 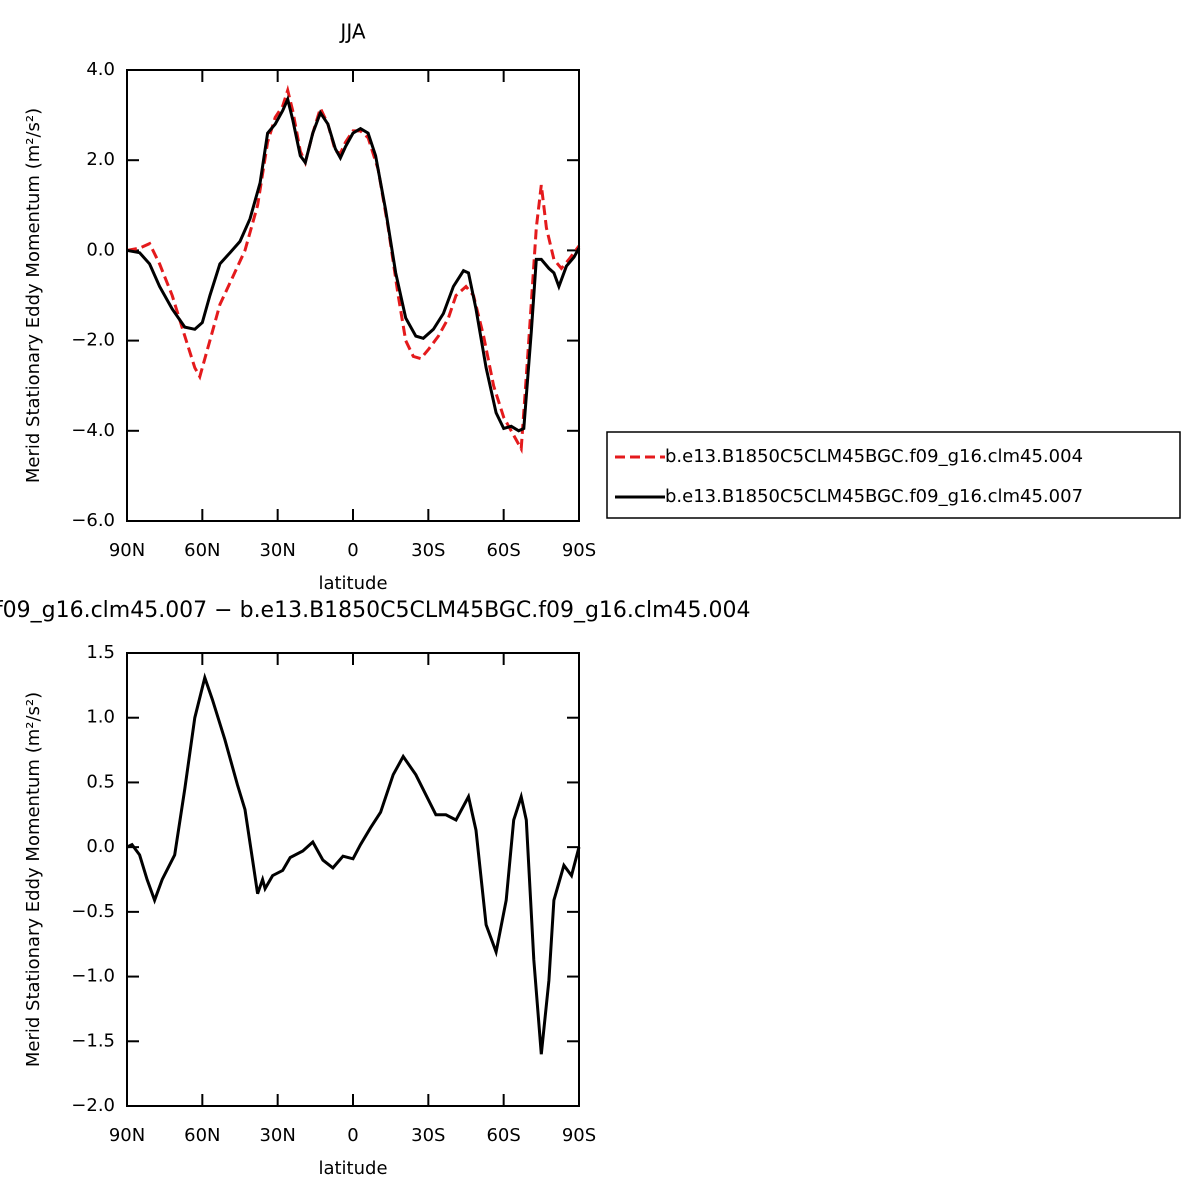 What do you see at coordinates (100, 652) in the screenshot?
I see `y-tick-label: 1.5` at bounding box center [100, 652].